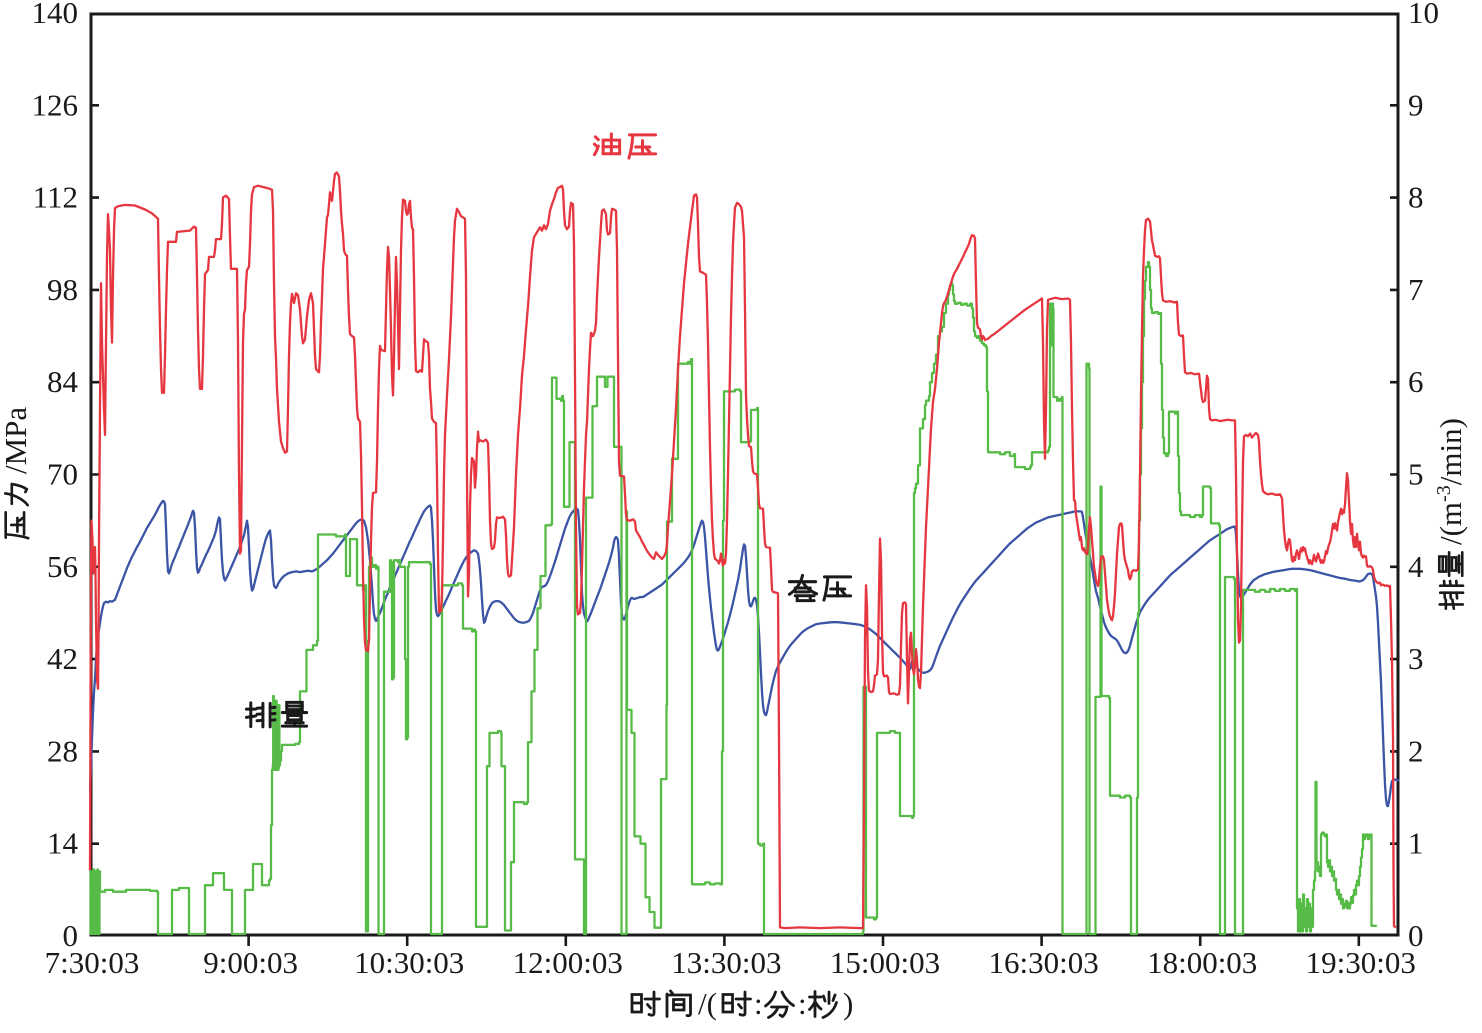 The image size is (1482, 1033). Describe the element at coordinates (1416, 843) in the screenshot. I see `svg-text: 1` at that location.